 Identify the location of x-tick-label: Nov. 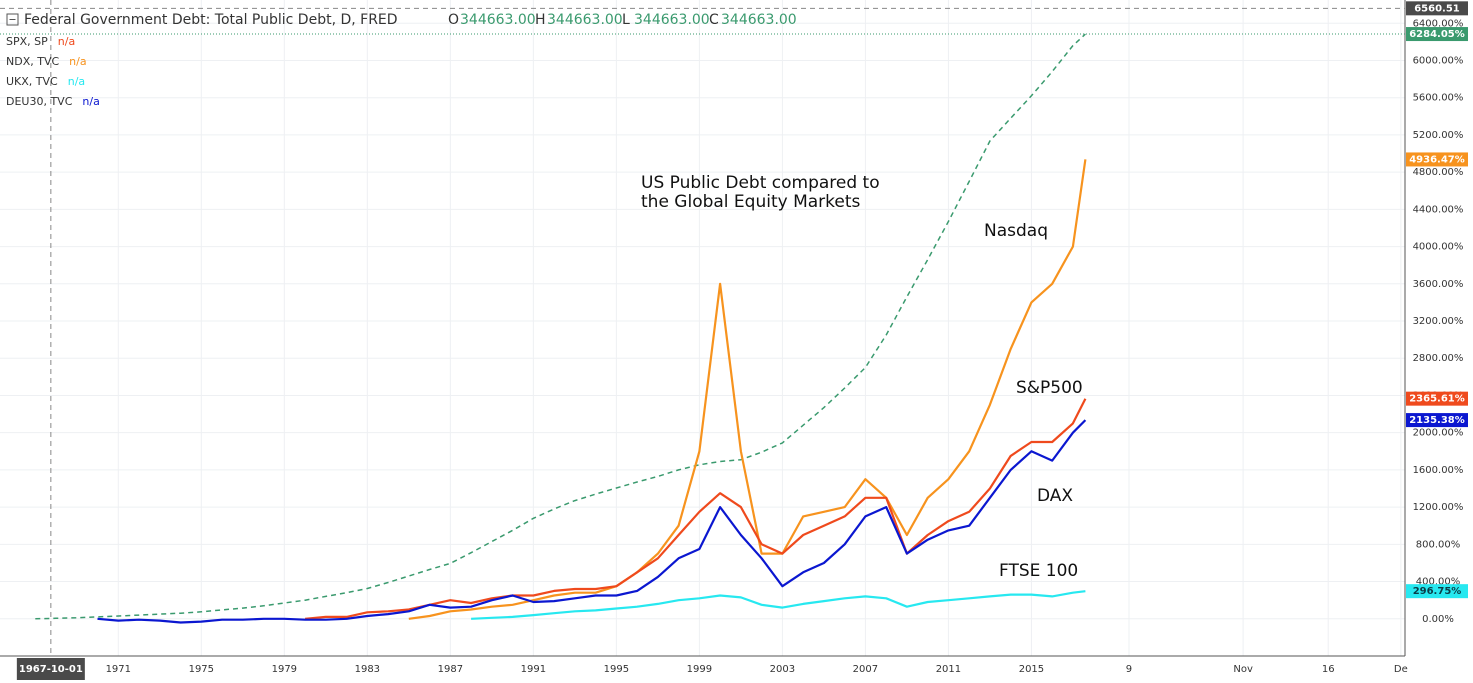
(1243, 669).